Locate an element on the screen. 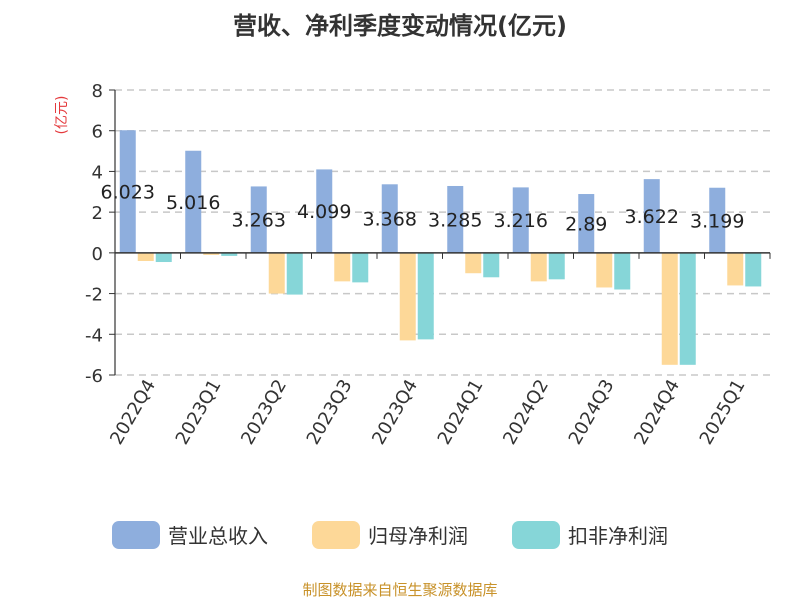 The height and width of the screenshot is (600, 800). x-tick-label: 2023Q3 is located at coordinates (330, 412).